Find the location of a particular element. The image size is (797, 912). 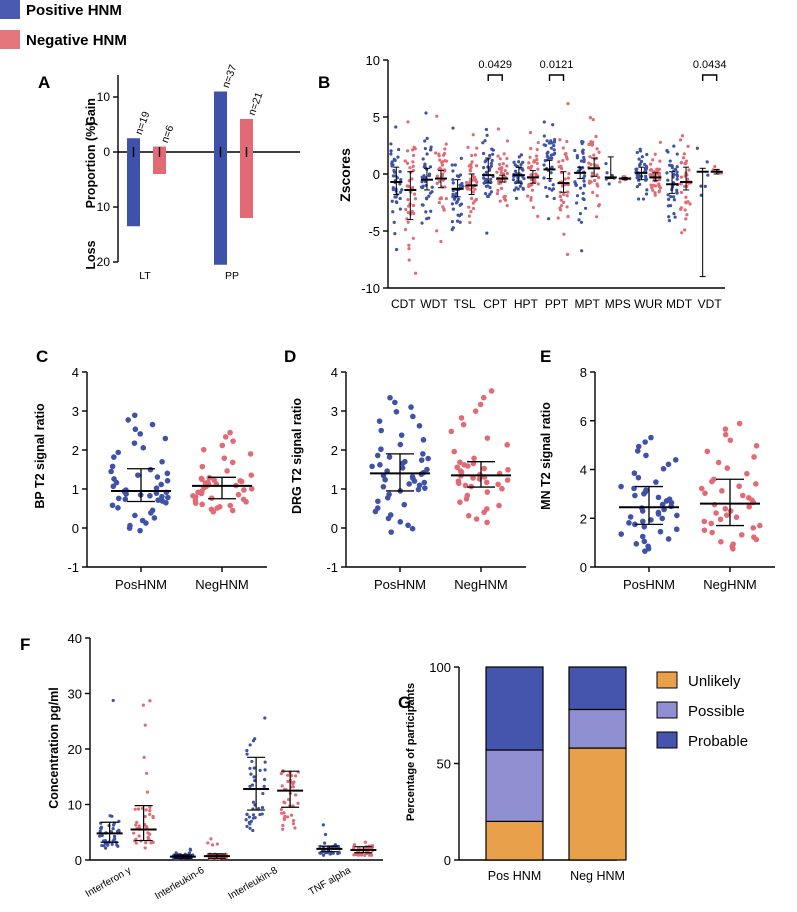

panel-a-ytick-label: 20 is located at coordinates (104, 262).